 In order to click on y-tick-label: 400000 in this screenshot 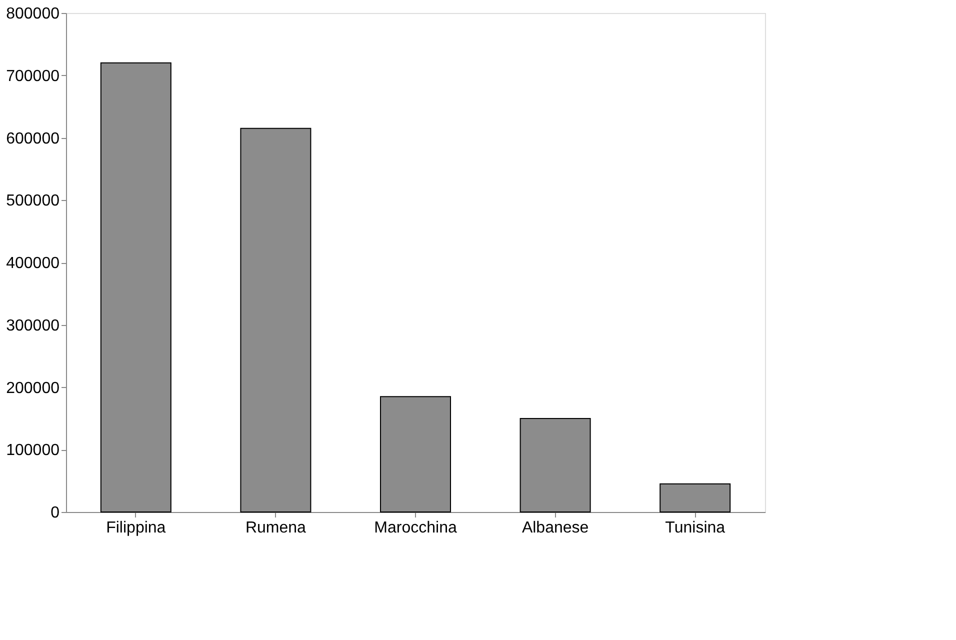, I will do `click(33, 263)`.